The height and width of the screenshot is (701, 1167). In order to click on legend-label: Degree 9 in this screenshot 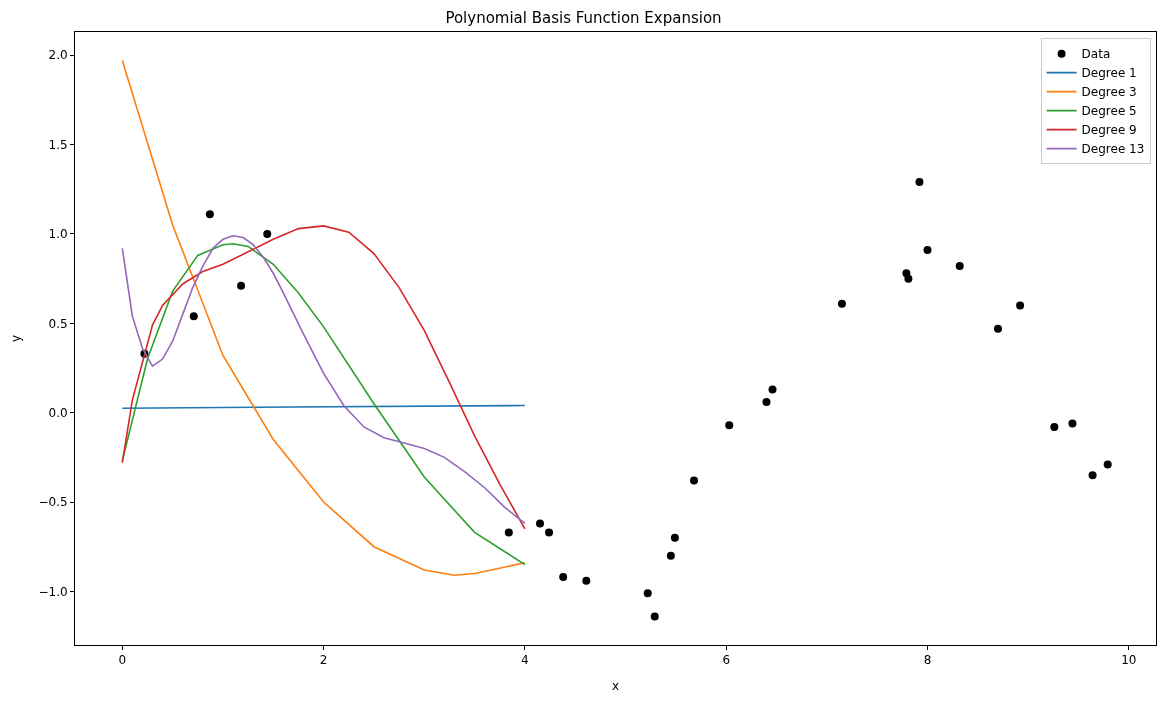, I will do `click(1109, 130)`.